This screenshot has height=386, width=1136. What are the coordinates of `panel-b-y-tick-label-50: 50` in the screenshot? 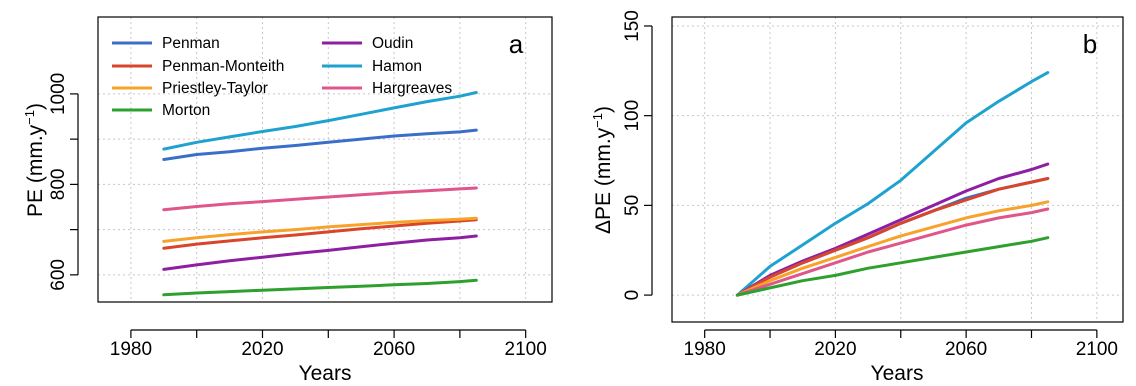 It's located at (632, 205).